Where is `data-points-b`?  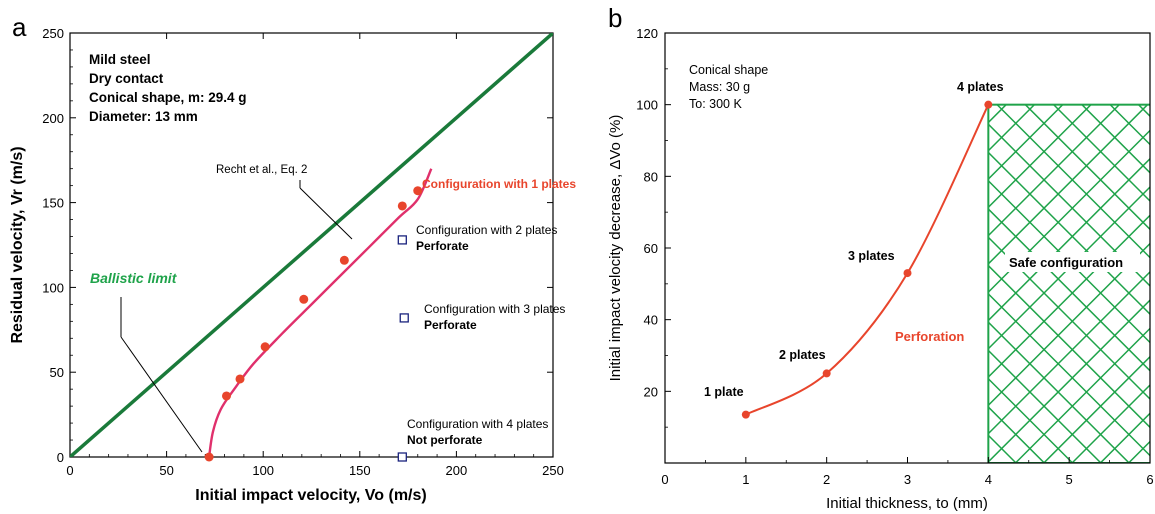
data-points-b is located at coordinates (867, 259).